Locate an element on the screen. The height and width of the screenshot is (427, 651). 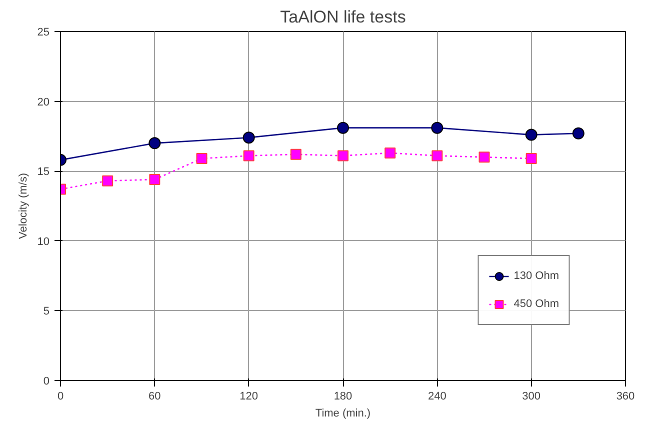
legend-label: 450 Ohm is located at coordinates (536, 304).